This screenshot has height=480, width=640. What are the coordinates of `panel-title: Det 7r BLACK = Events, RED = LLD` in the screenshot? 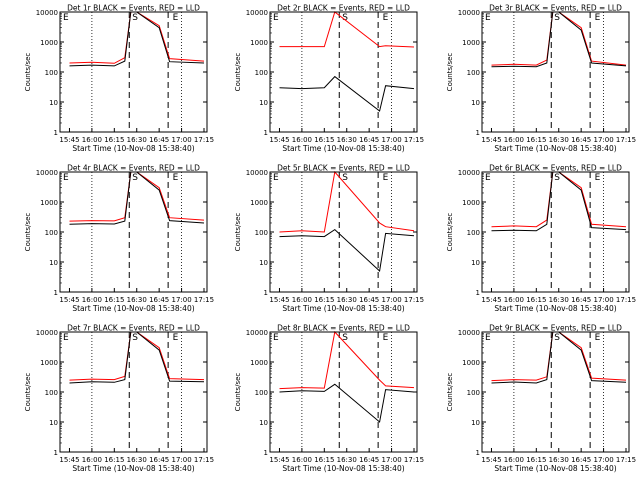 It's located at (133, 328).